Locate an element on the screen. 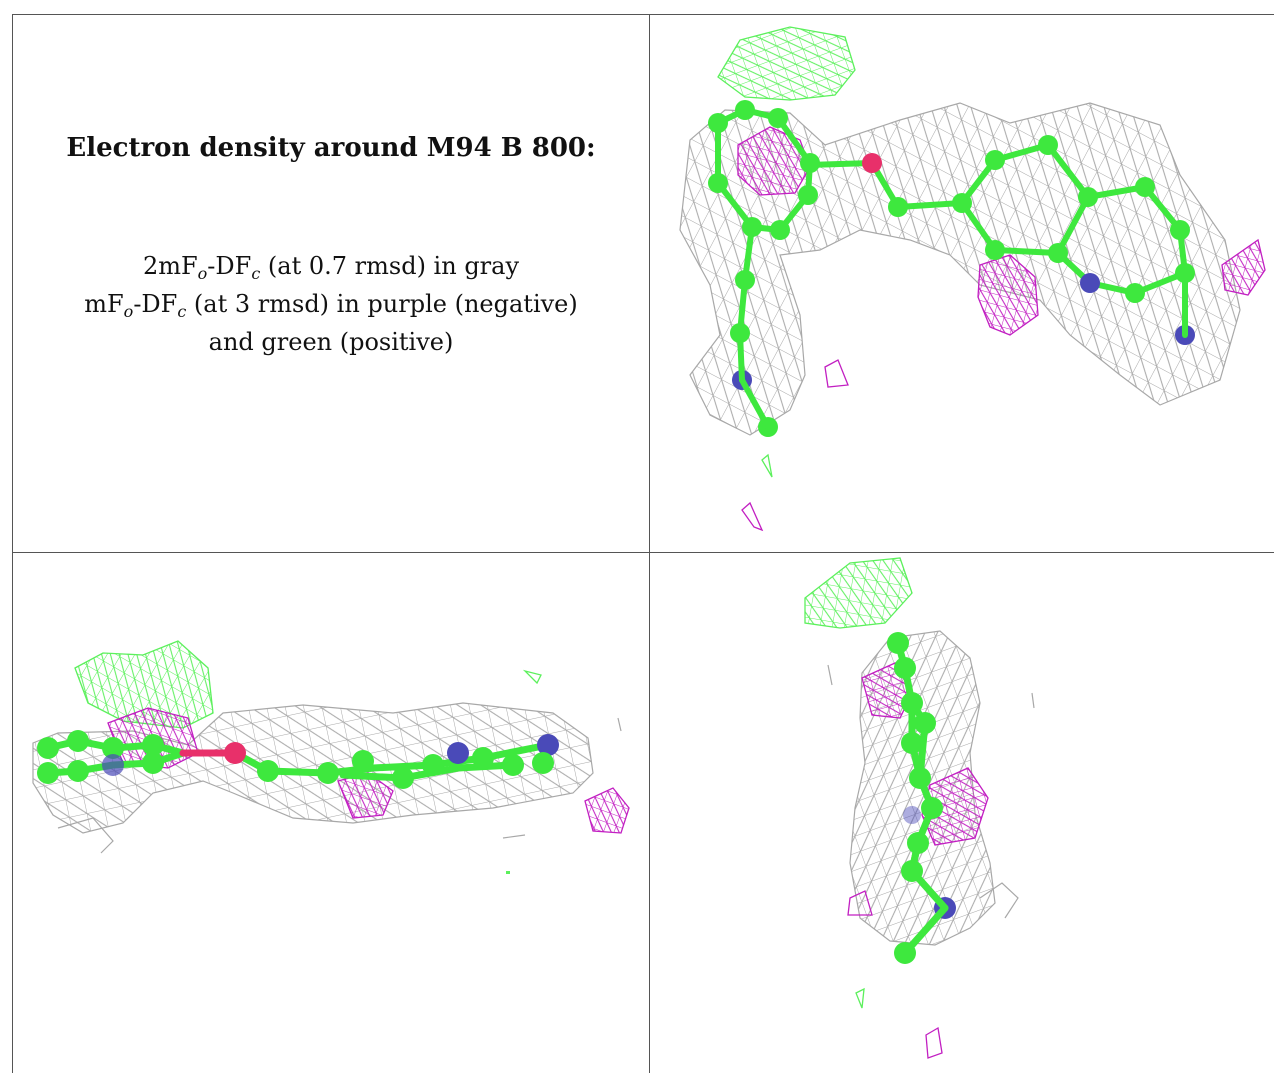 The height and width of the screenshot is (1073, 1274). gray-mesh is located at coordinates (313, 768).